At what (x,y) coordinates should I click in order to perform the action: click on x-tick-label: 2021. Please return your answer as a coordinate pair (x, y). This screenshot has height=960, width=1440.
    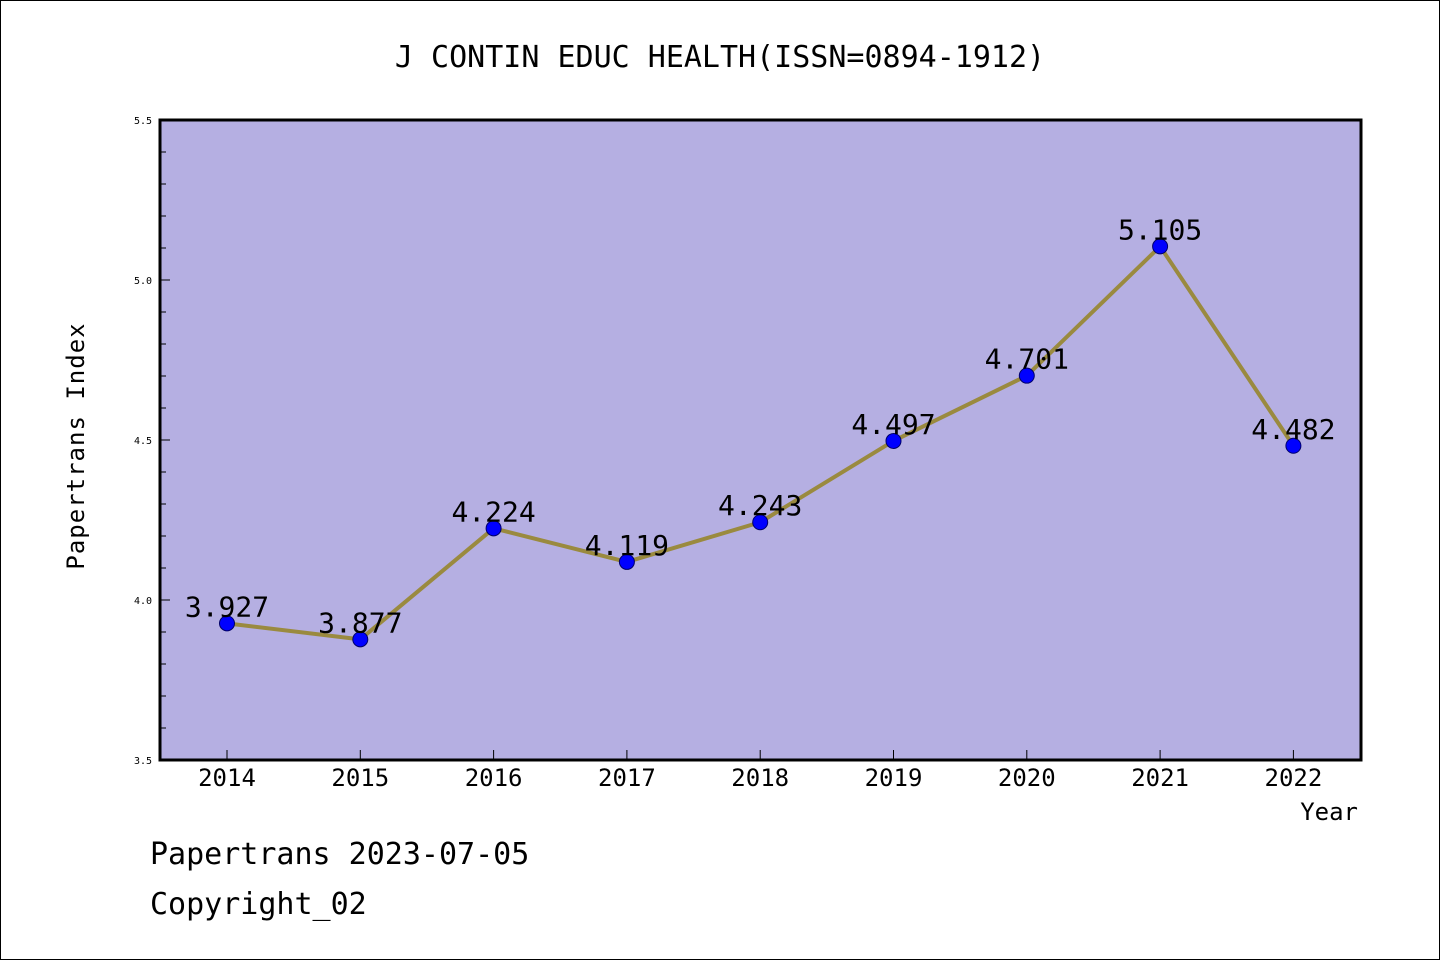
    Looking at the image, I should click on (1160, 778).